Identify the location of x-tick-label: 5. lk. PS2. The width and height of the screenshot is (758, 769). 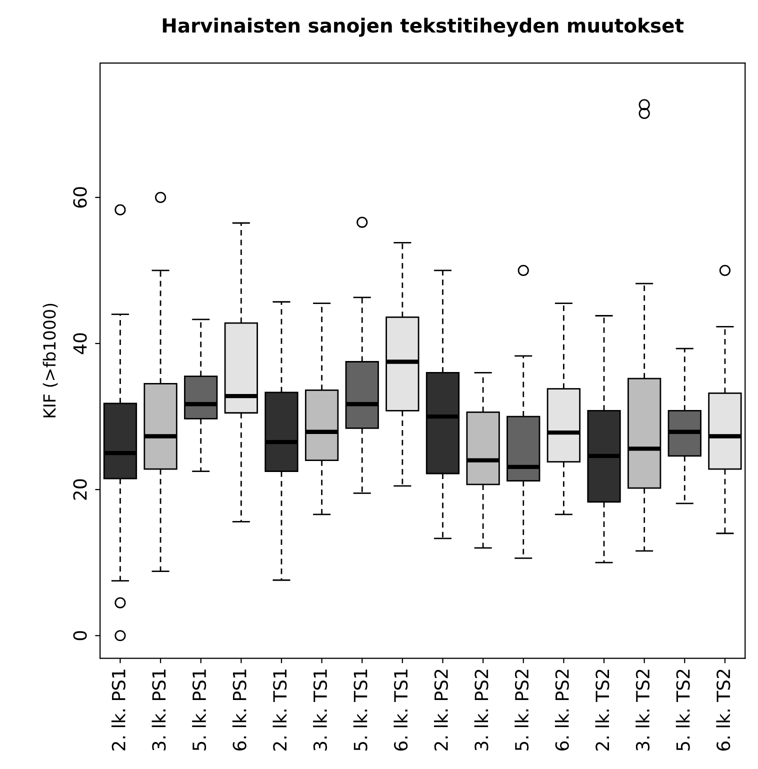
(521, 710).